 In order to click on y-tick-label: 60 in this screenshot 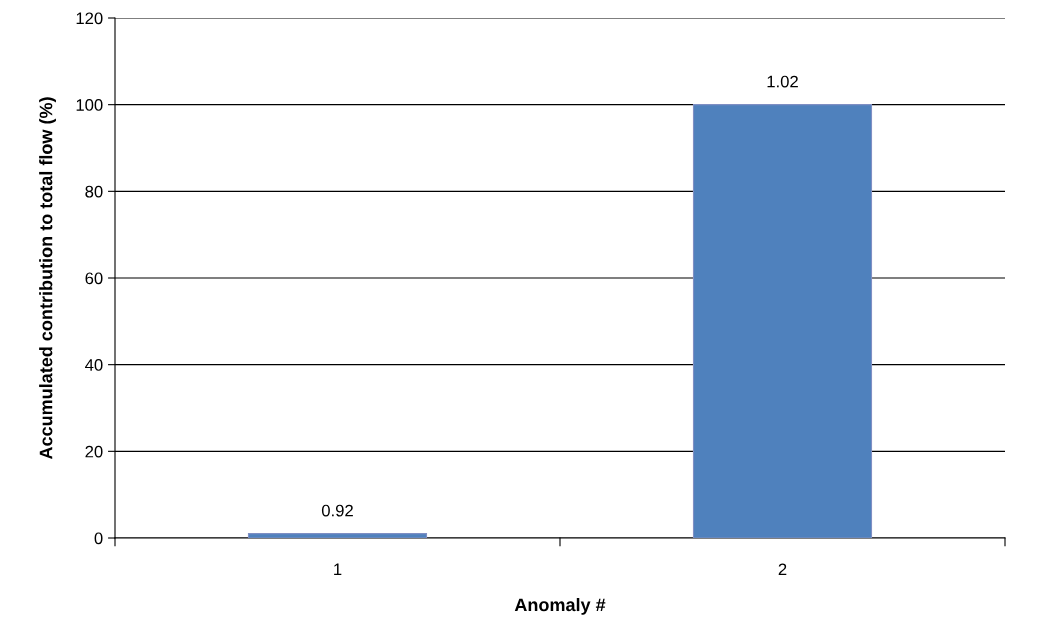, I will do `click(94, 278)`.